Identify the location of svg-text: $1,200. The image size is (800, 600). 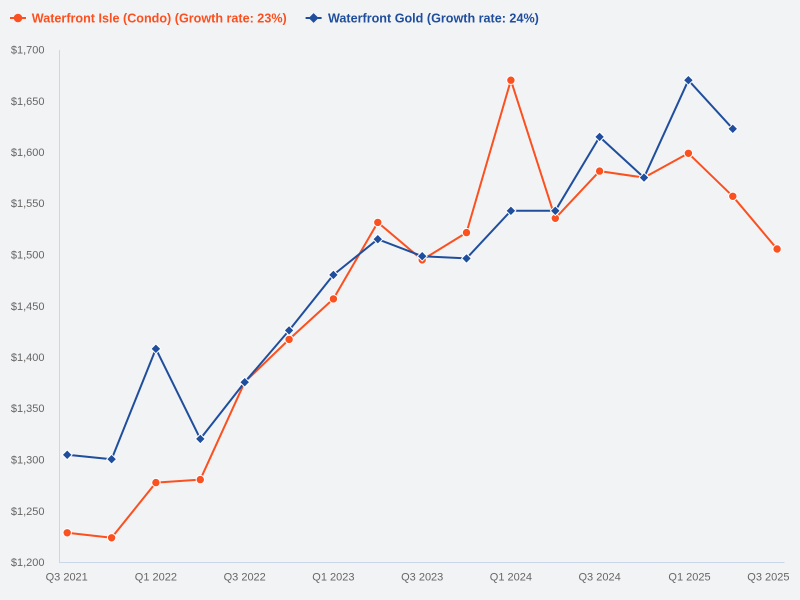
(28, 563).